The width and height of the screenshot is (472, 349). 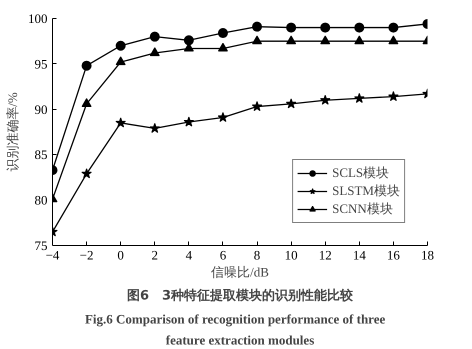 I want to click on legend-label: SCNN模块, so click(x=362, y=209).